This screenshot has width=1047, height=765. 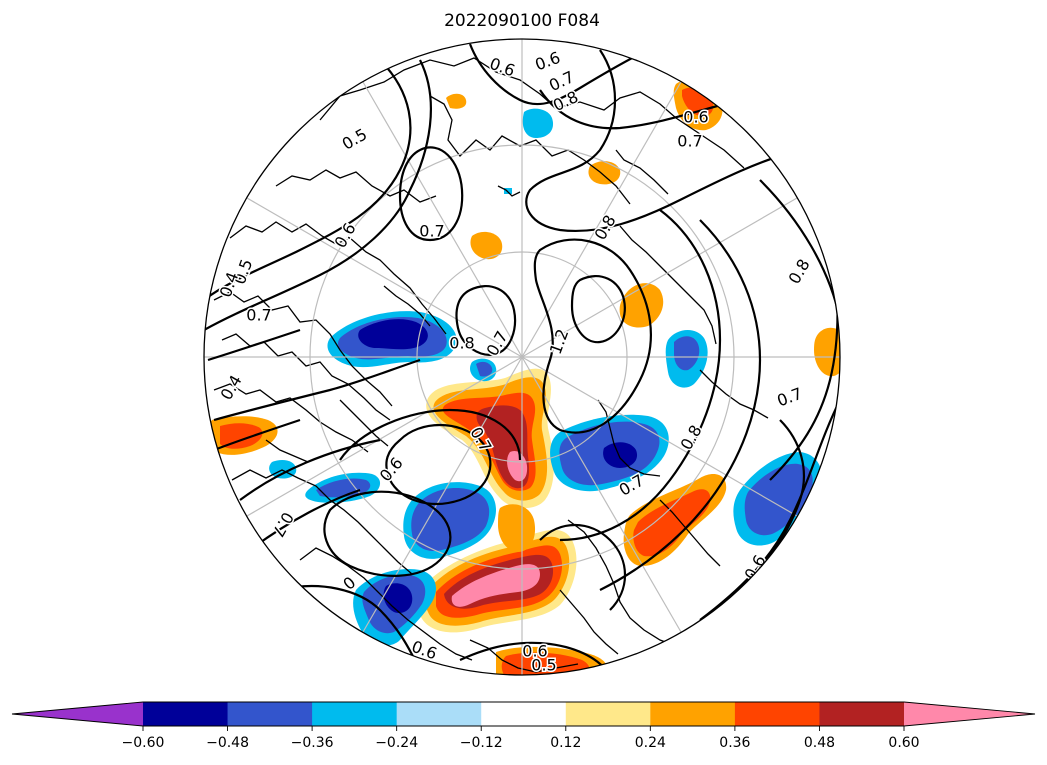 What do you see at coordinates (819, 743) in the screenshot?
I see `colorbar-tick-label: 0.48` at bounding box center [819, 743].